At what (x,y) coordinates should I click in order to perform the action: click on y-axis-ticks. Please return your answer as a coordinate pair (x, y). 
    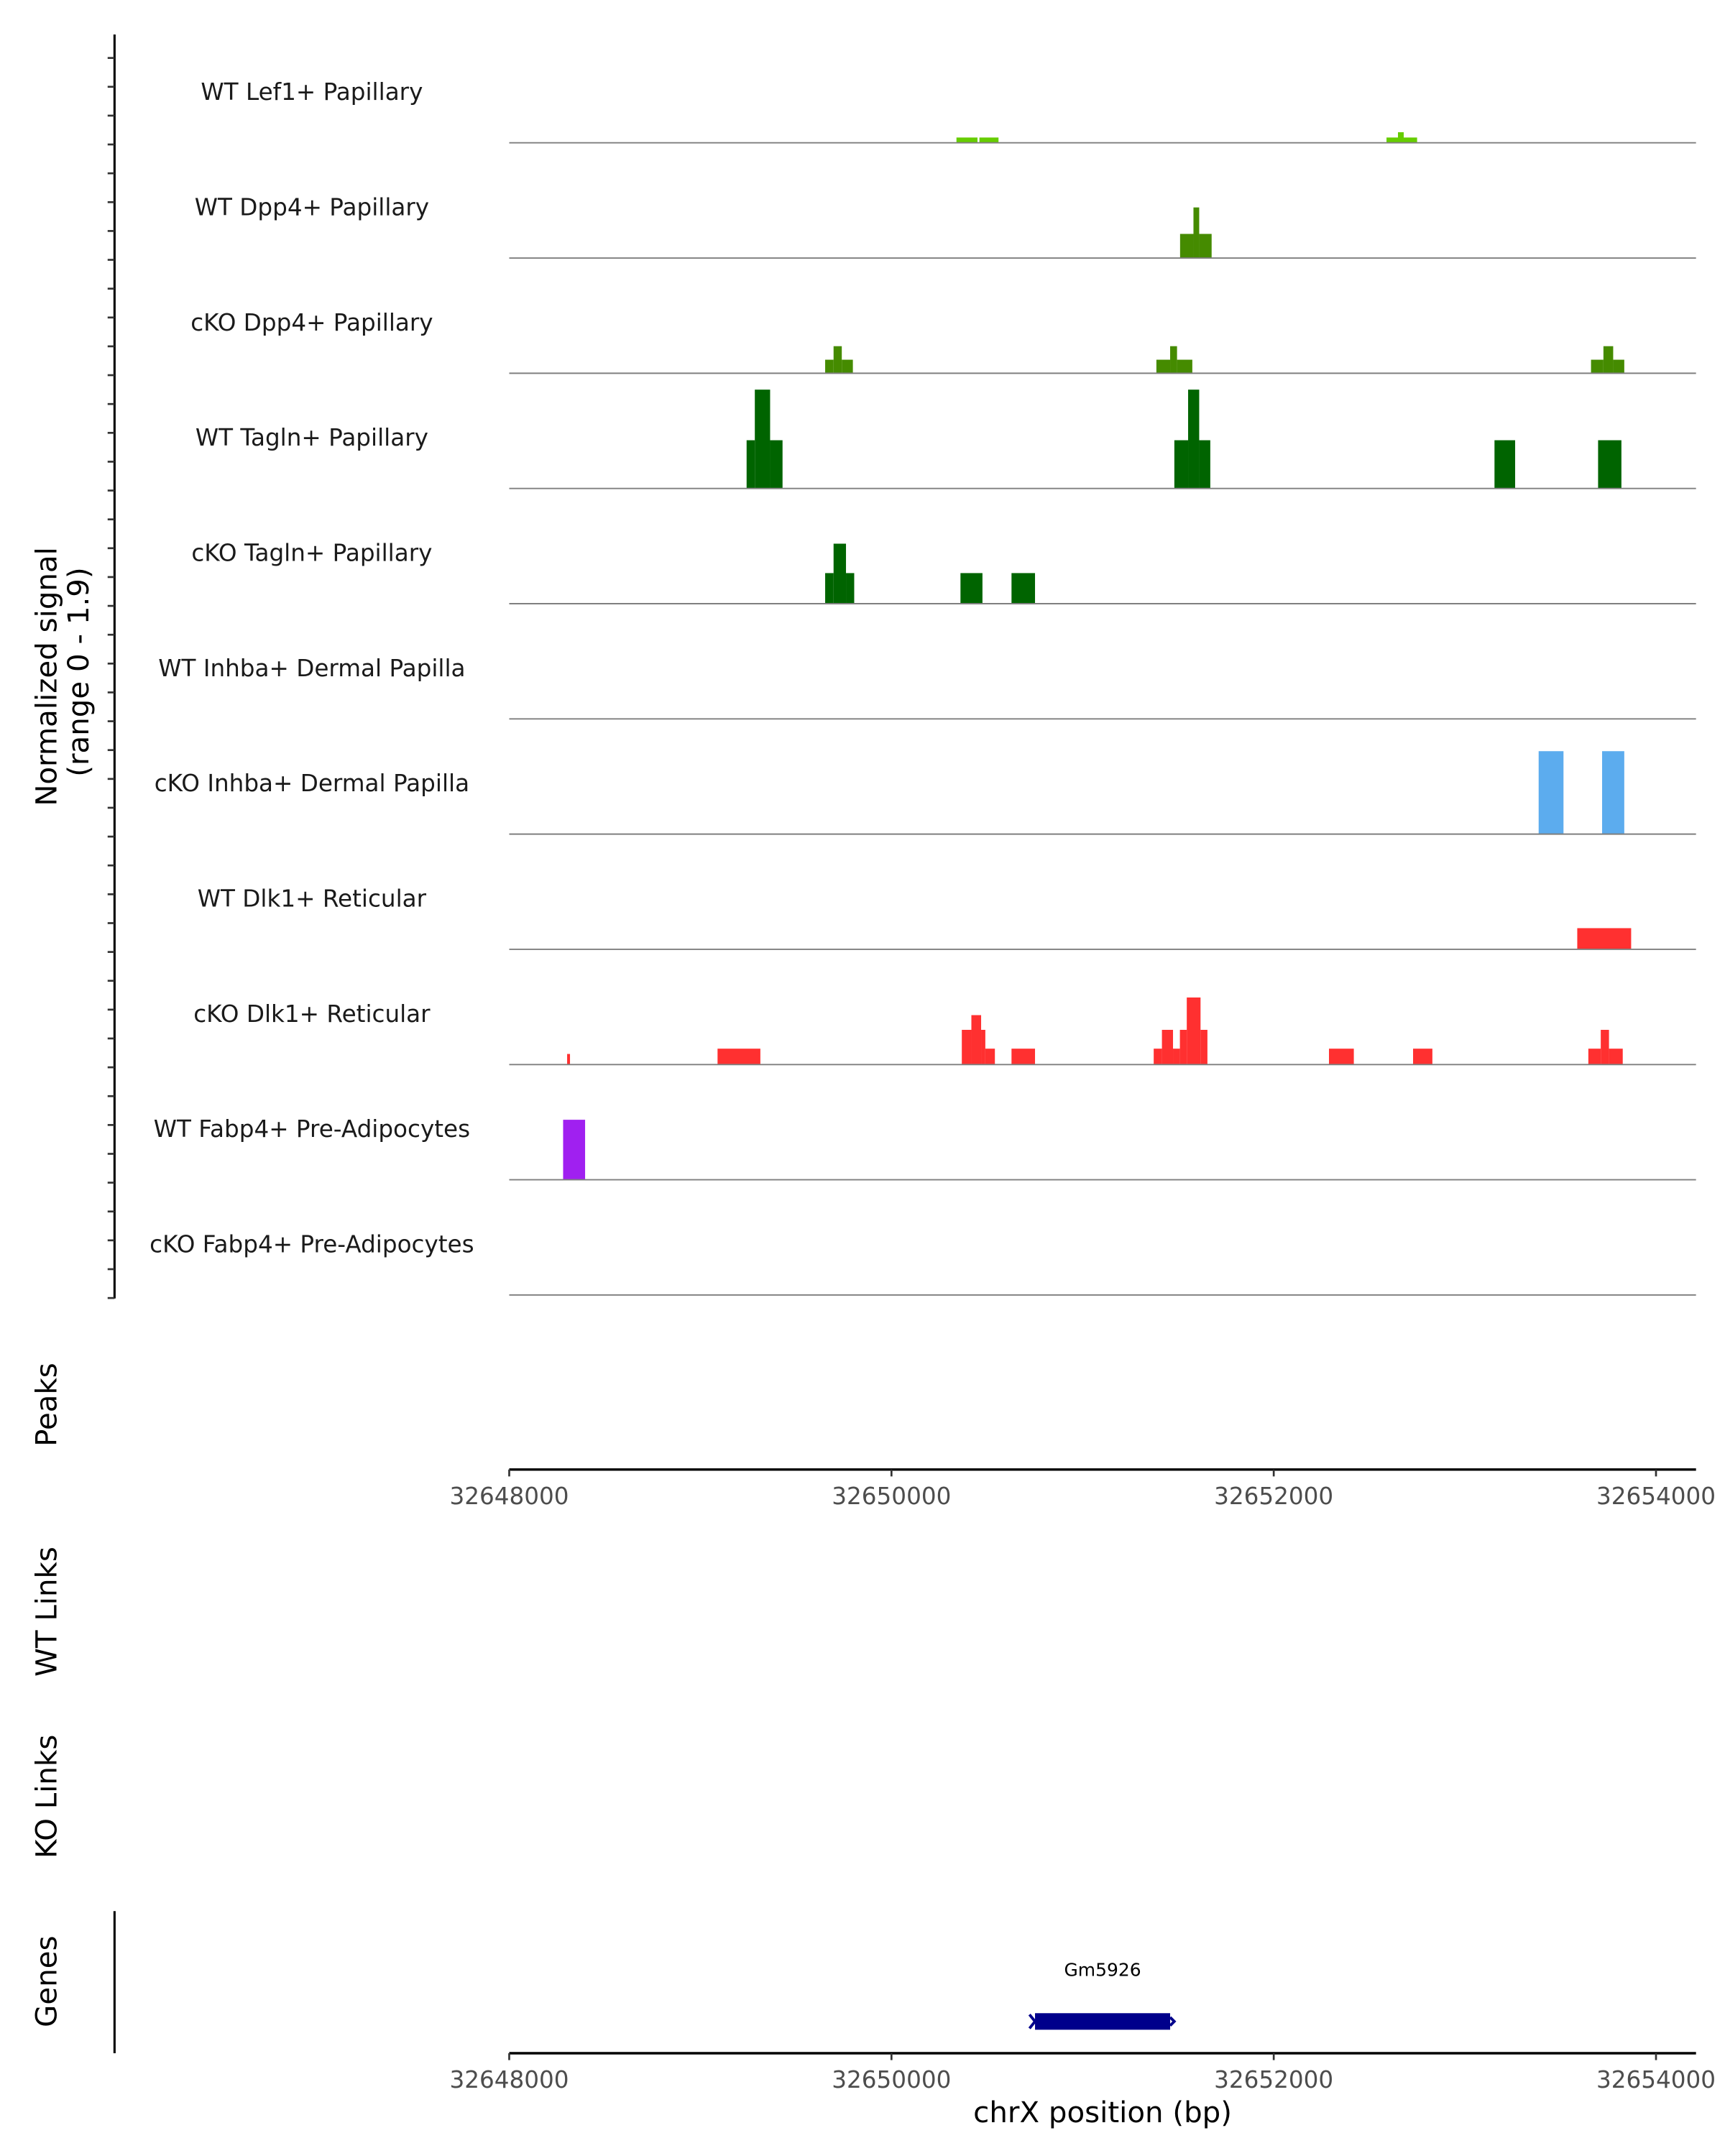
    Looking at the image, I should click on (111, 678).